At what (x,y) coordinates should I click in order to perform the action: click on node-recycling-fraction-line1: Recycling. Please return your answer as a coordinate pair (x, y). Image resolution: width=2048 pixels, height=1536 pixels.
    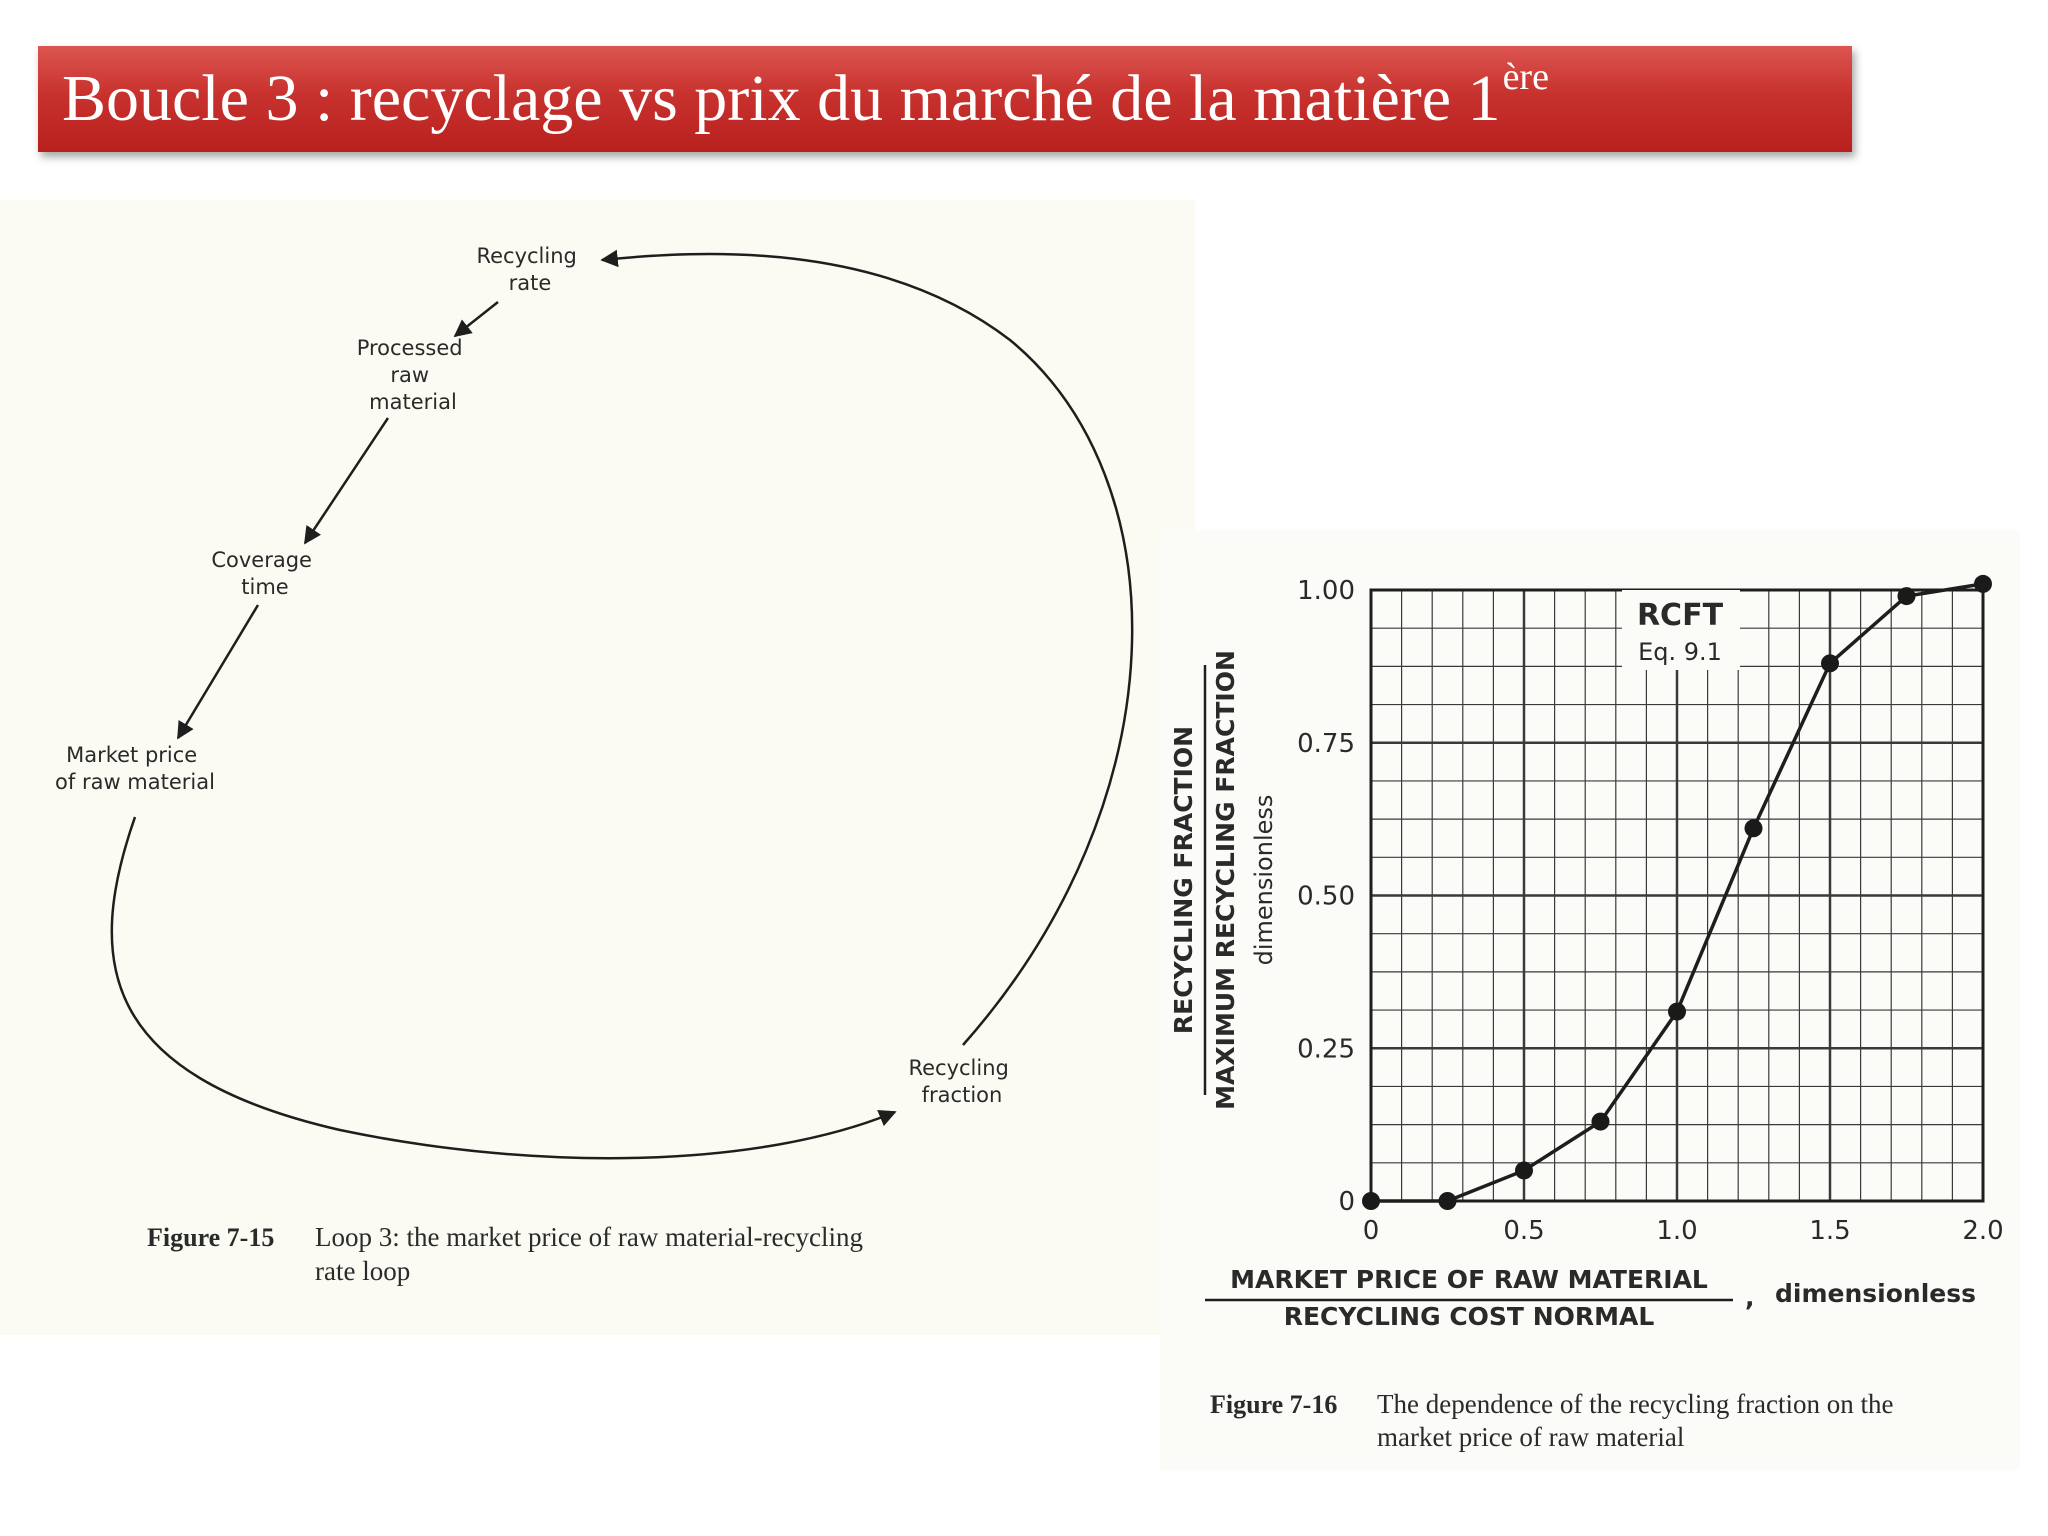
    Looking at the image, I should click on (958, 1068).